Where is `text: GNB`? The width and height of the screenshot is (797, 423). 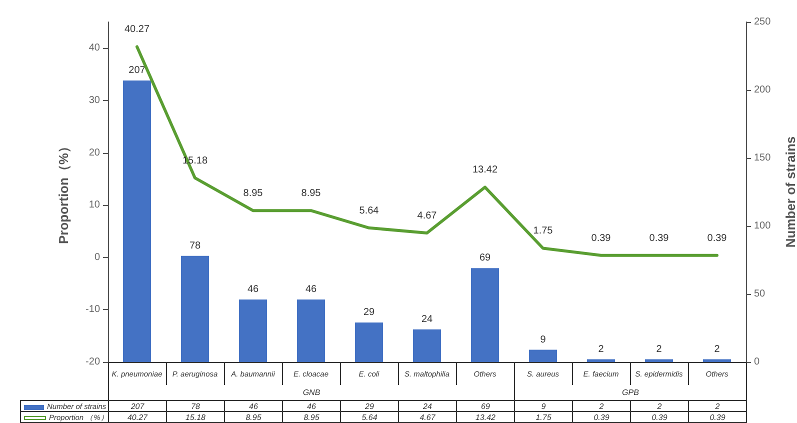
text: GNB is located at coordinates (311, 392).